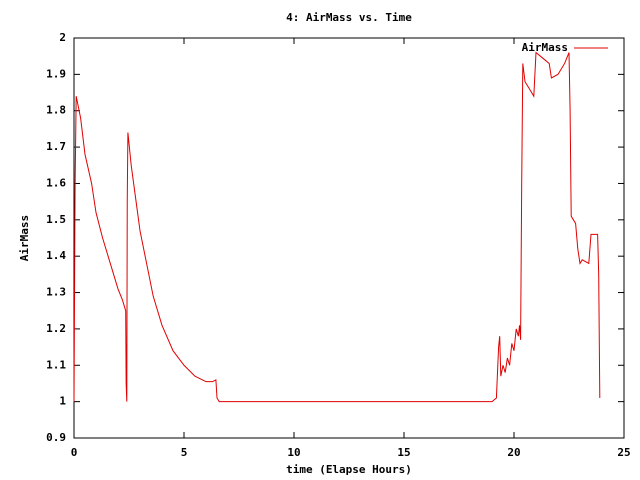 Image resolution: width=640 pixels, height=480 pixels. Describe the element at coordinates (293, 452) in the screenshot. I see `x-tick-label: 10` at that location.